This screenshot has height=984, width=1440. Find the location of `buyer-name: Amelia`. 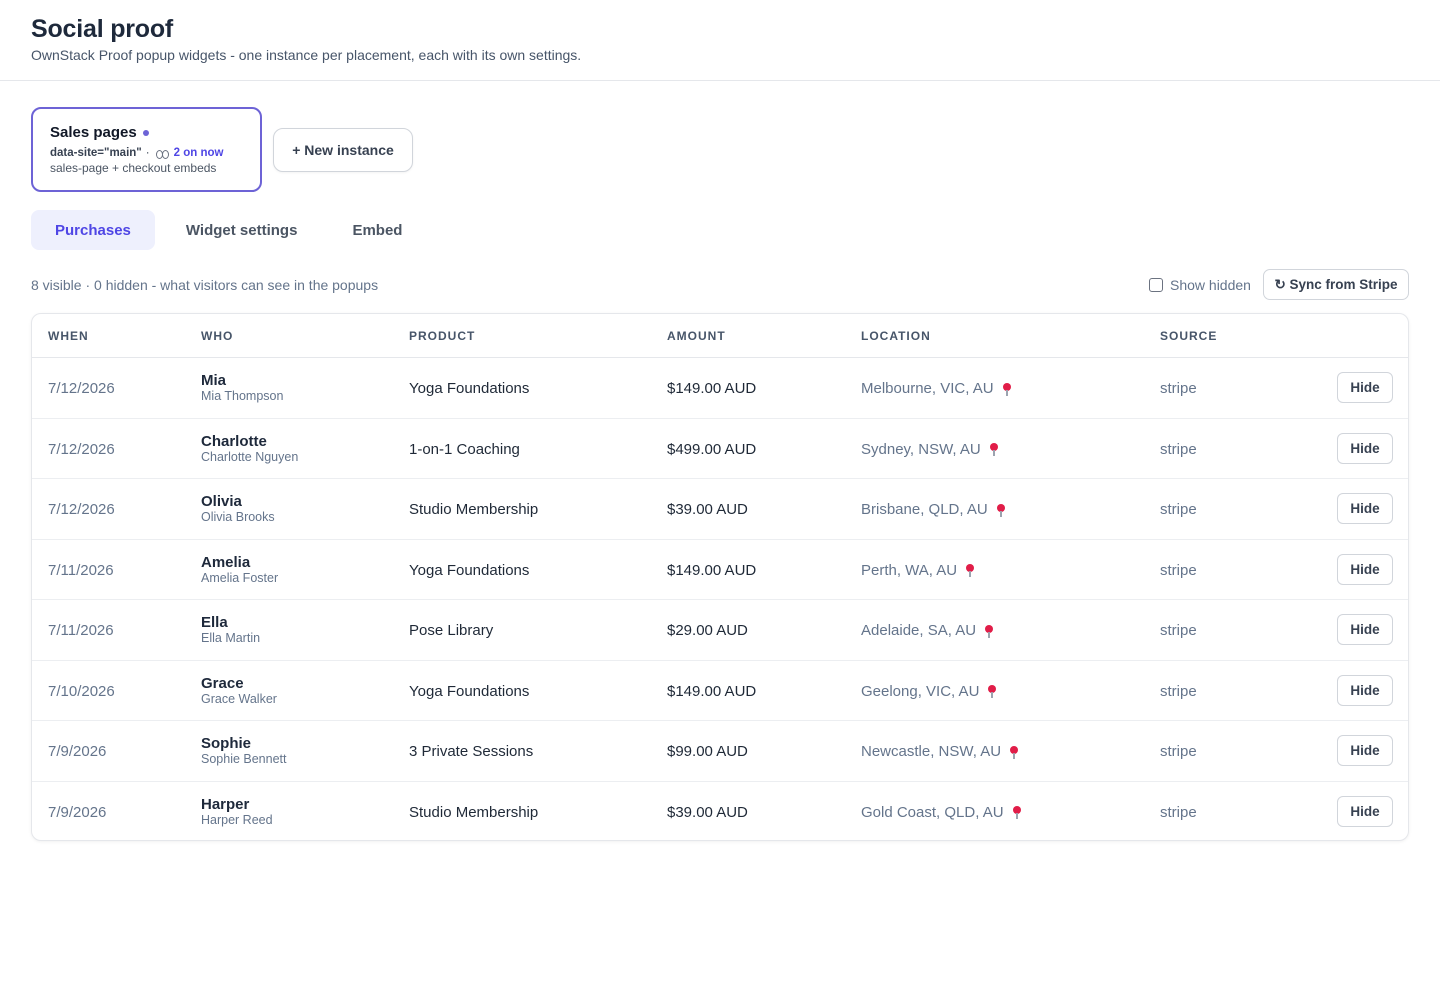

buyer-name: Amelia is located at coordinates (226, 562).